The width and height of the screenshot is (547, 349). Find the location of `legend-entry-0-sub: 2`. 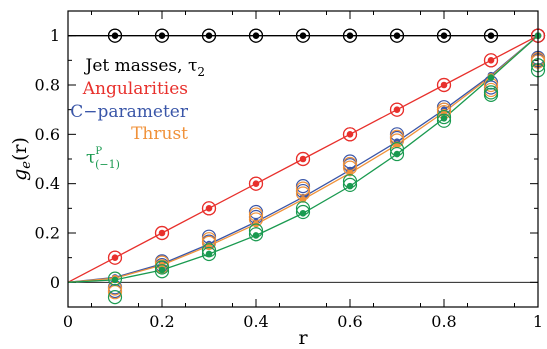

legend-entry-0-sub: 2 is located at coordinates (201, 72).